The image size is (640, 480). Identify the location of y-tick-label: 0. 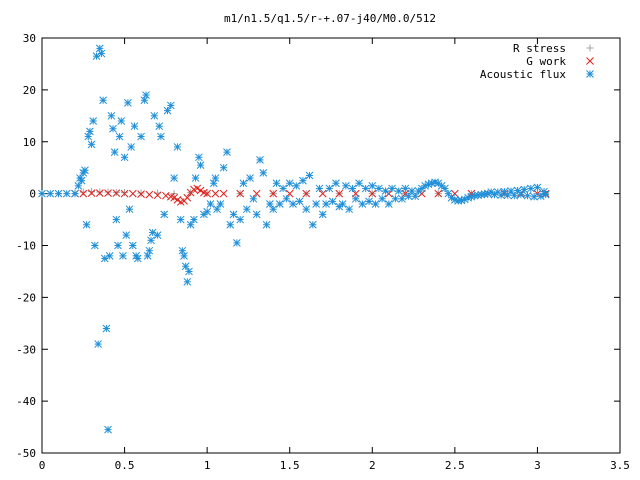
(32, 194).